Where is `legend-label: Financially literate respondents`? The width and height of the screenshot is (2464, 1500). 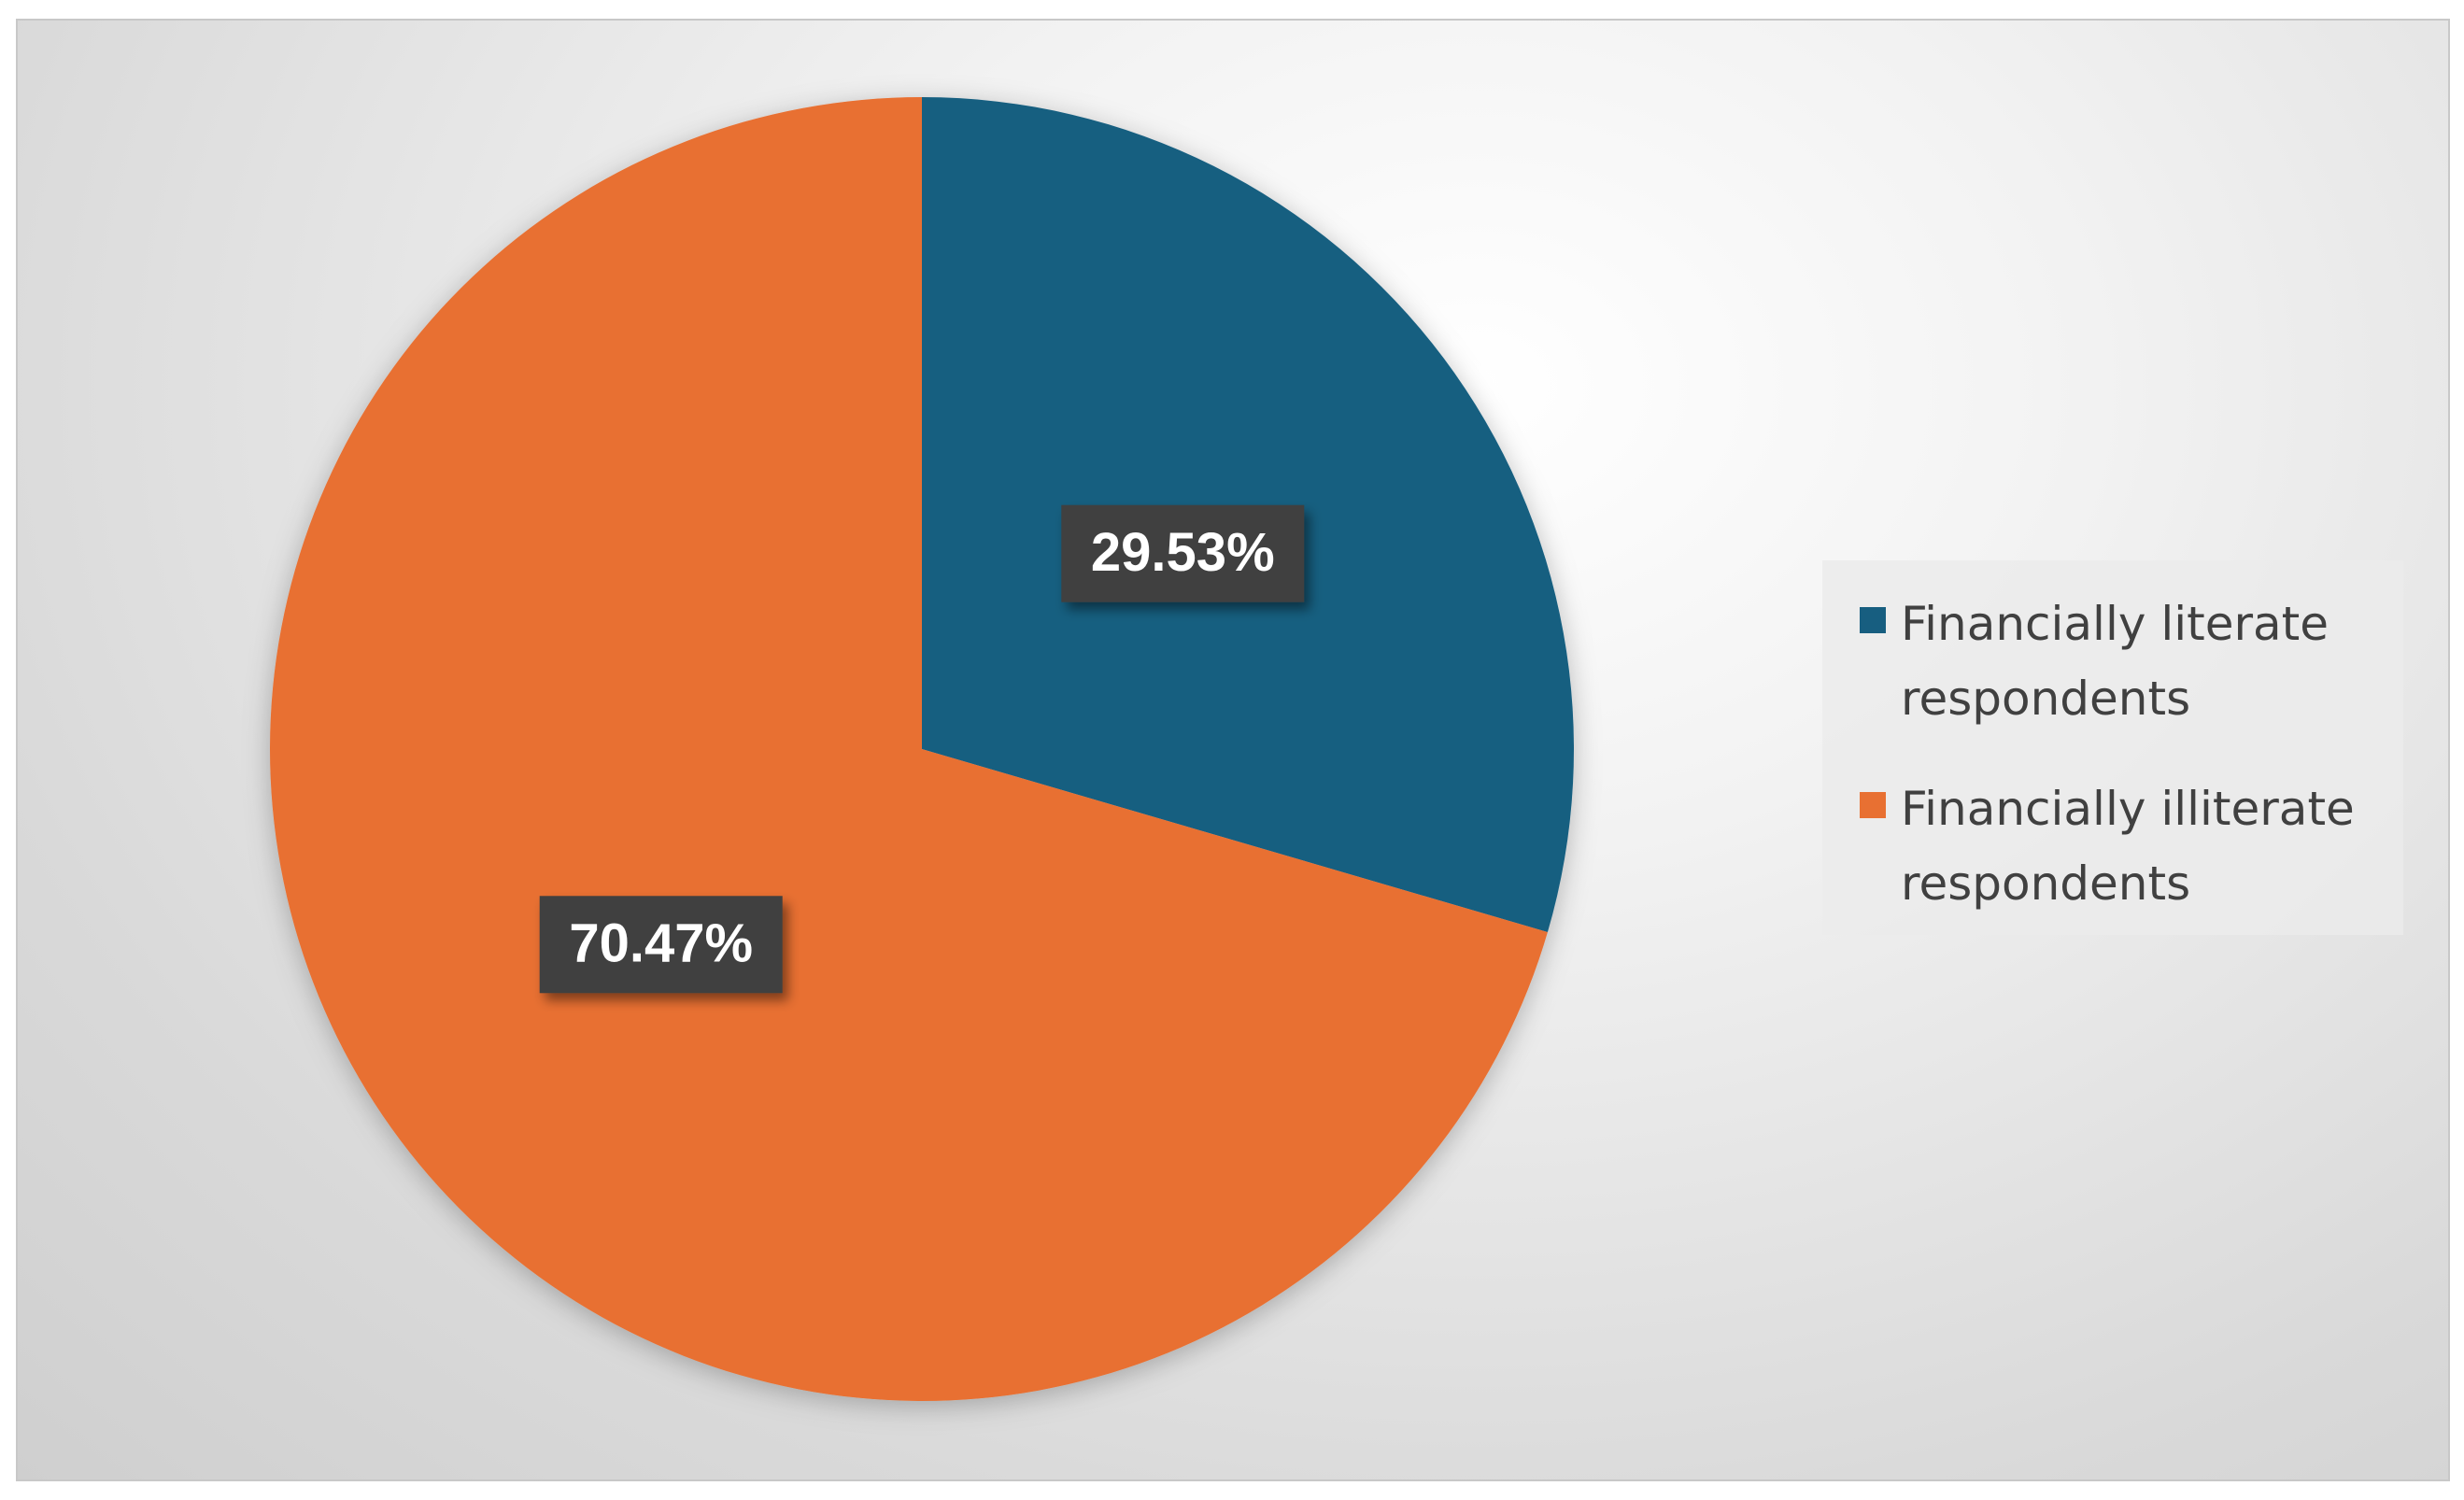 legend-label: Financially literate respondents is located at coordinates (2115, 661).